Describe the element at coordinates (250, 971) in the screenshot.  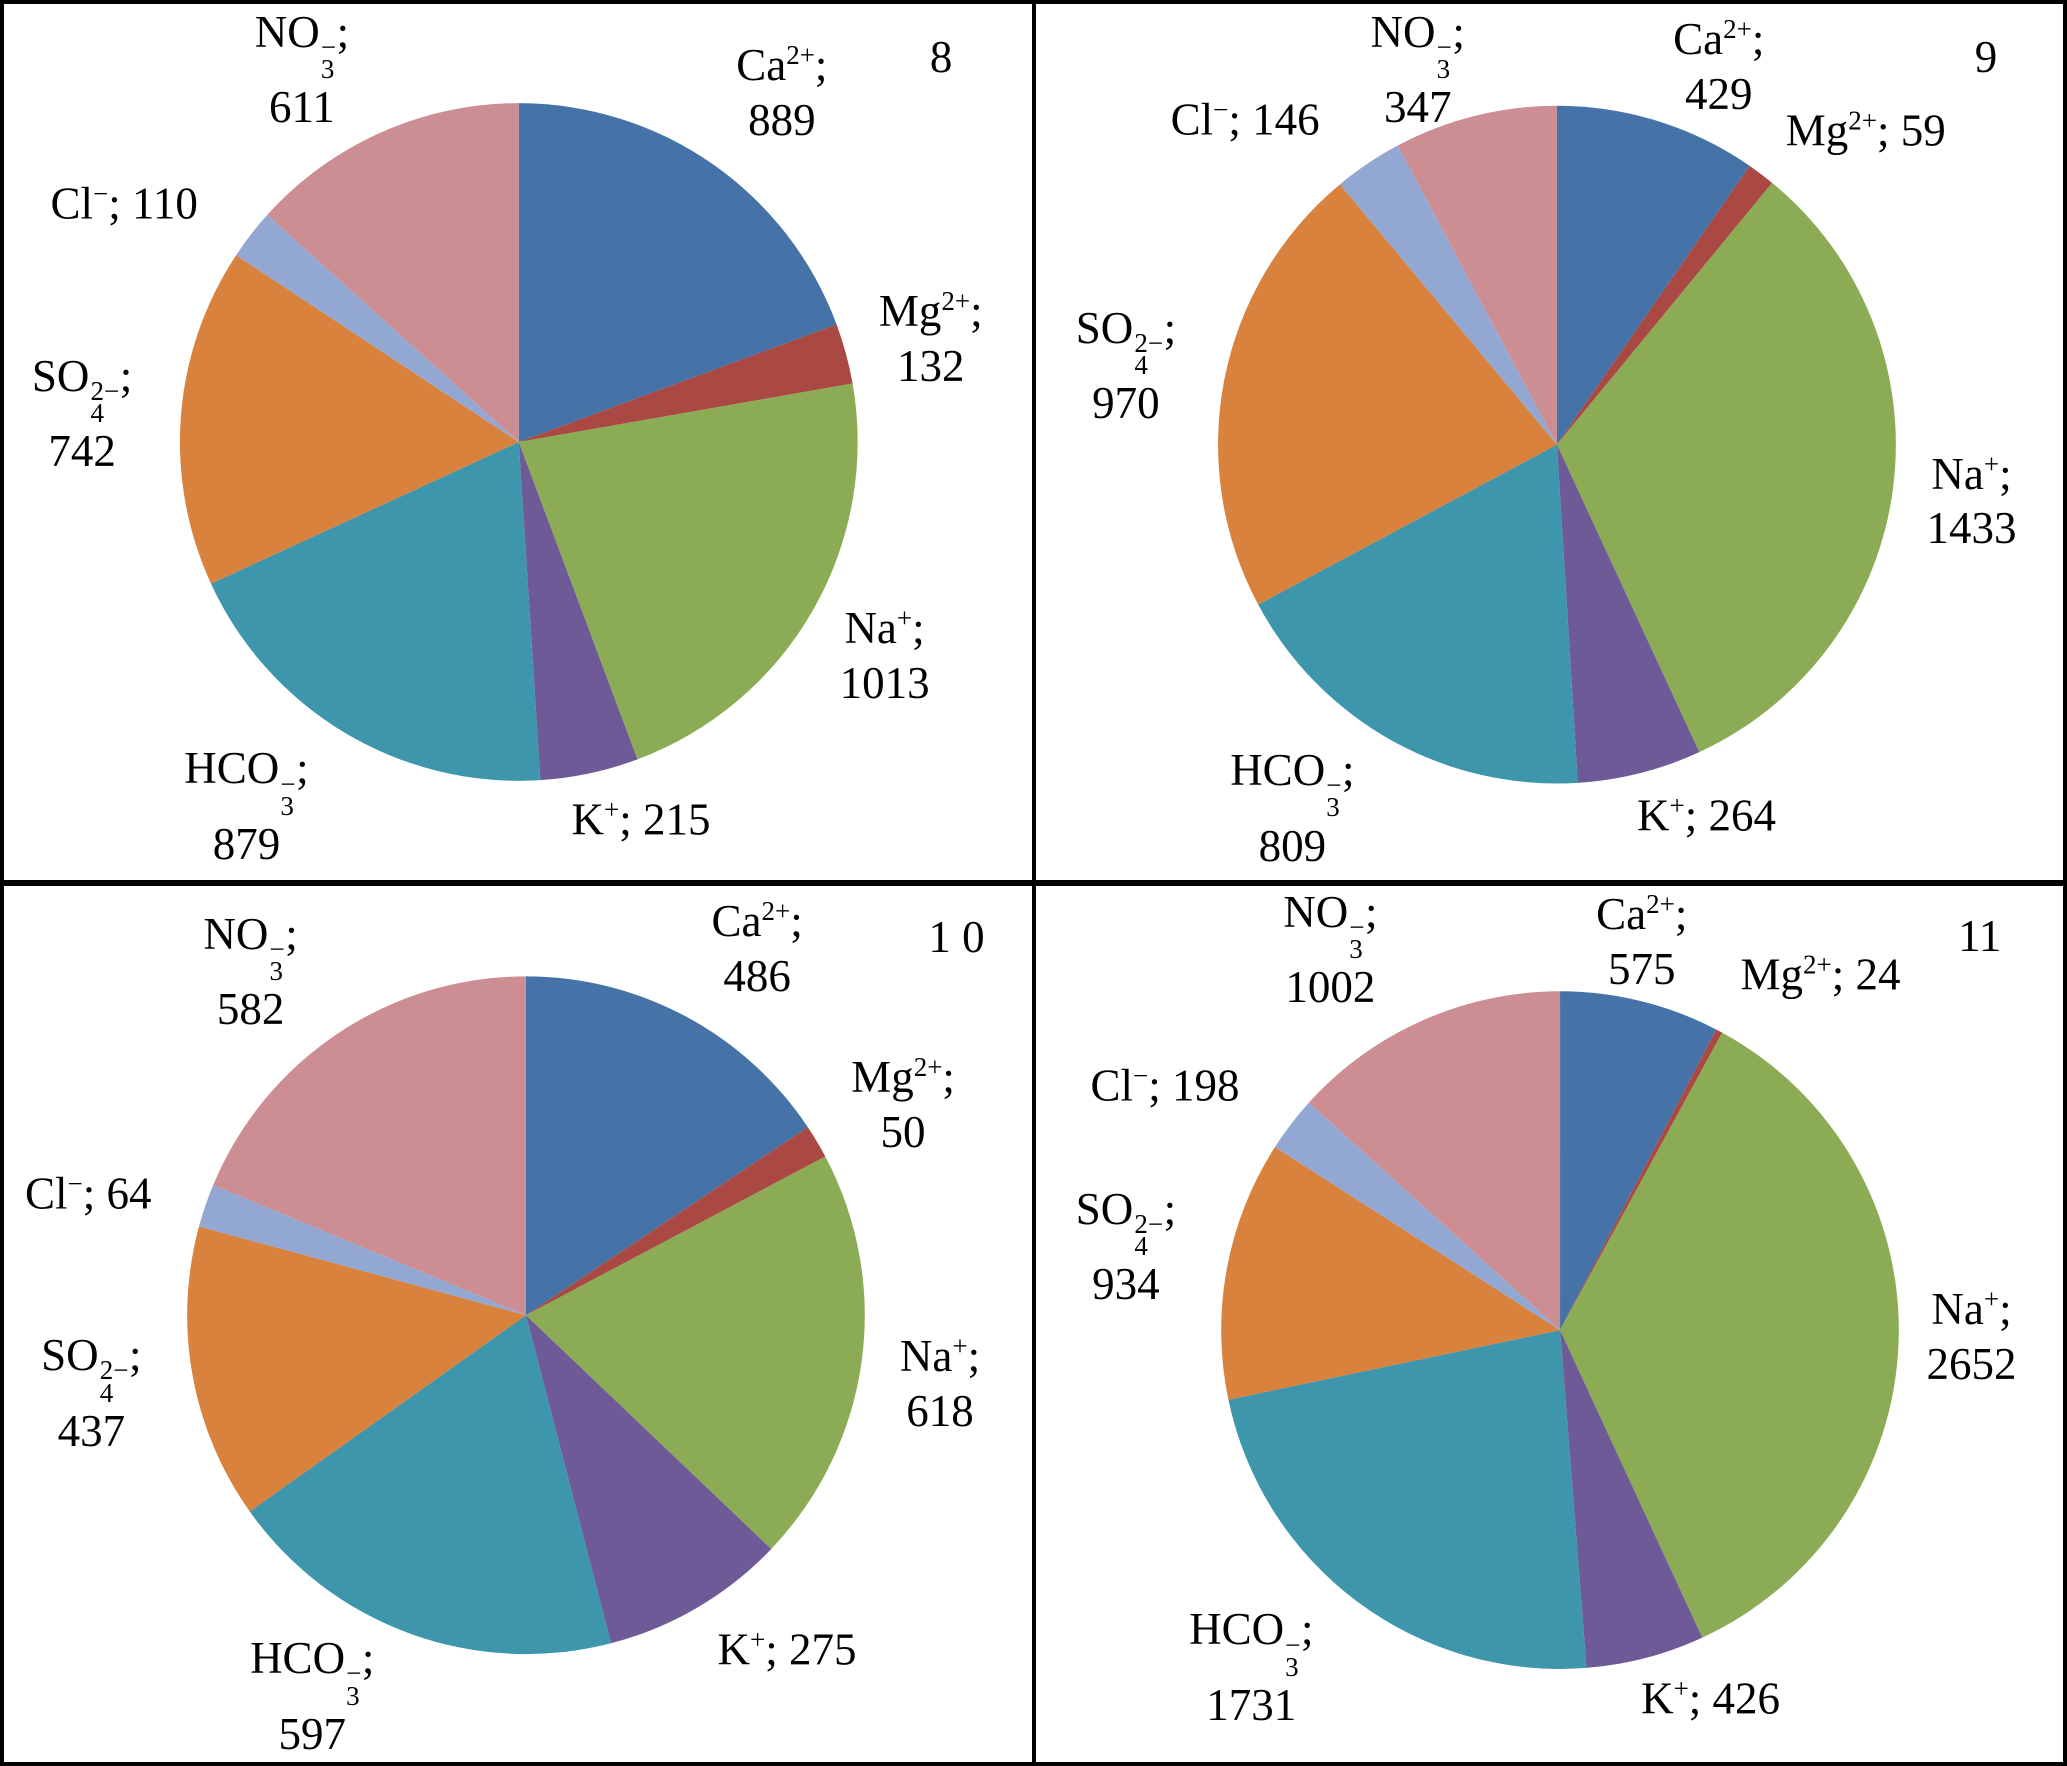
I see `label-no3-panel-10: NO −3; 582` at that location.